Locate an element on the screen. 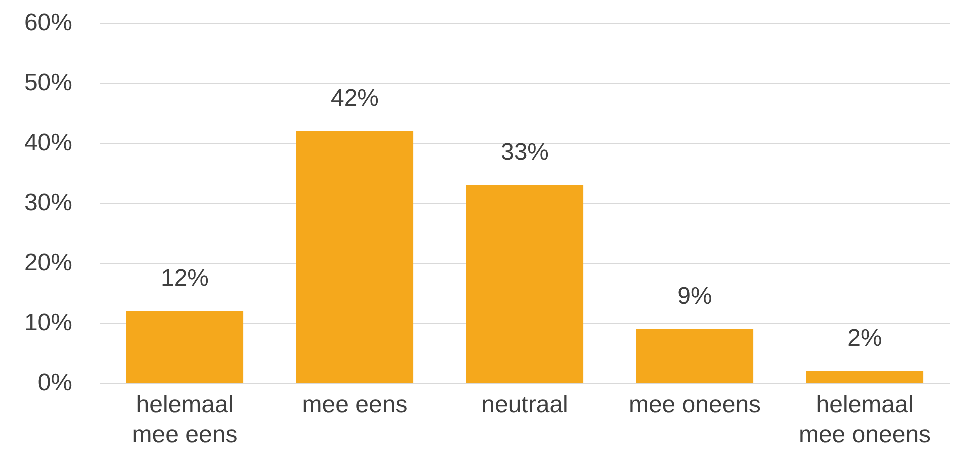  x-tick-label: neutraal is located at coordinates (525, 405).